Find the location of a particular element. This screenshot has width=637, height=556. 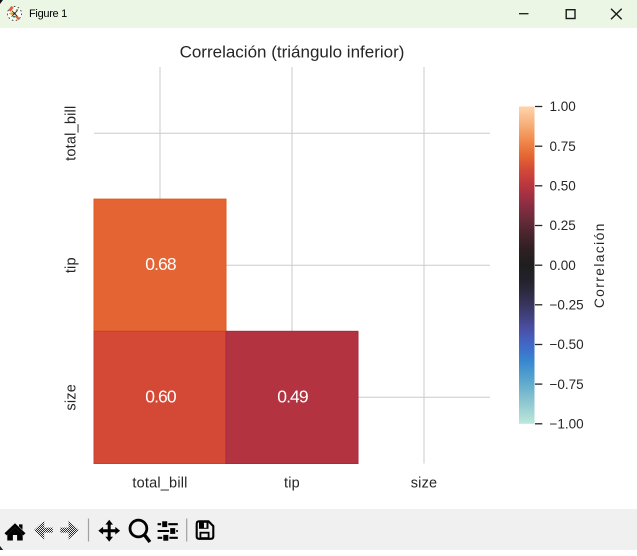

svg-text: −0.75 is located at coordinates (567, 384).